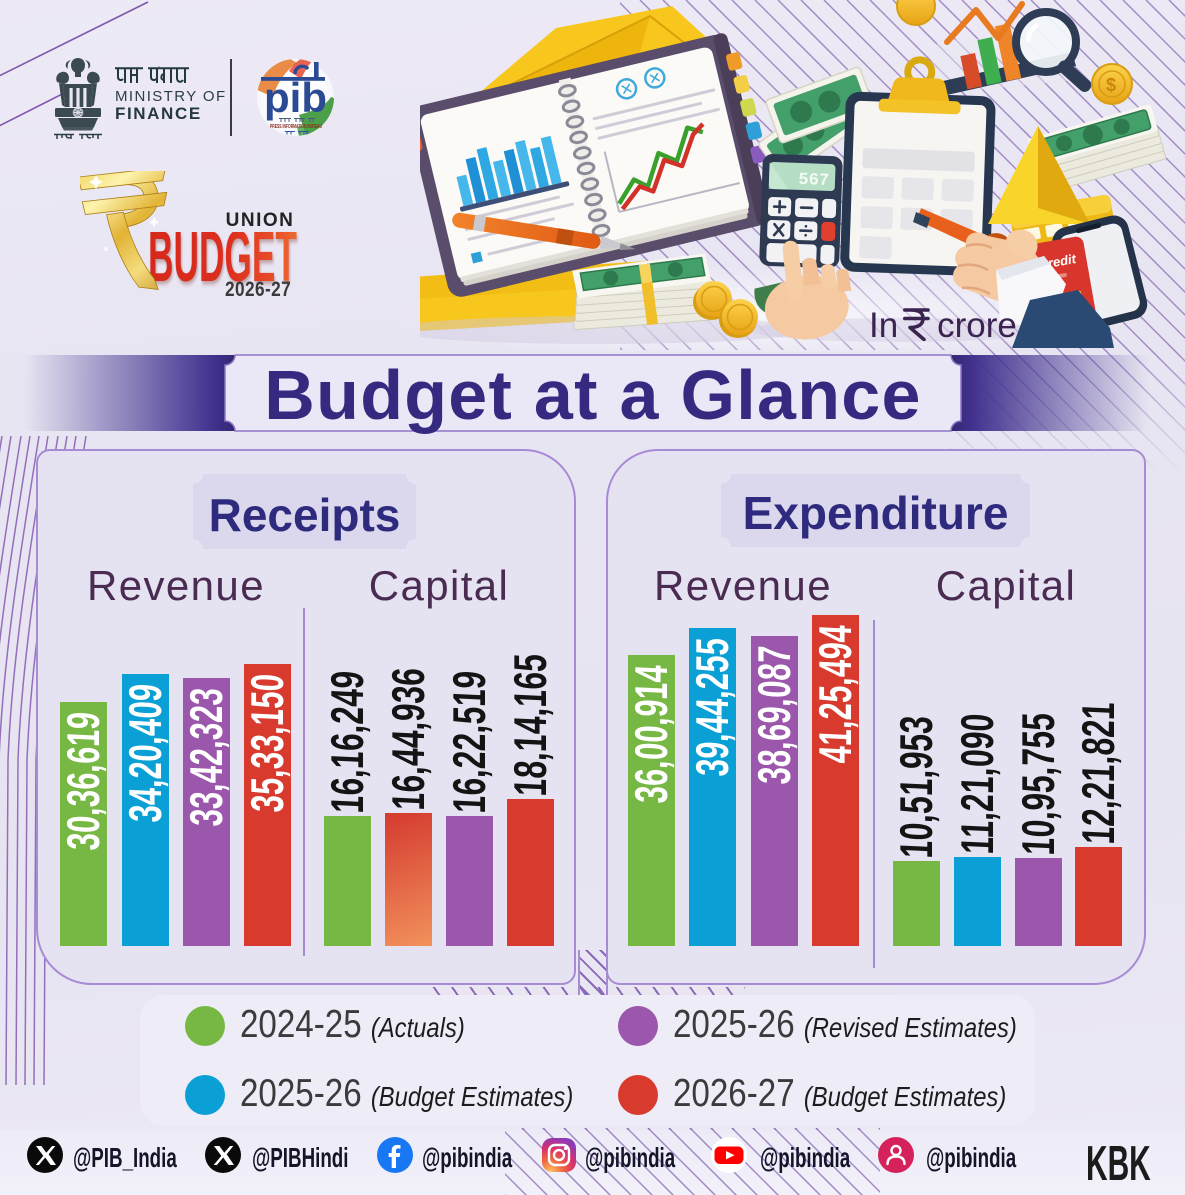 The height and width of the screenshot is (1195, 1185). I want to click on svg-text: pib, so click(295, 97).